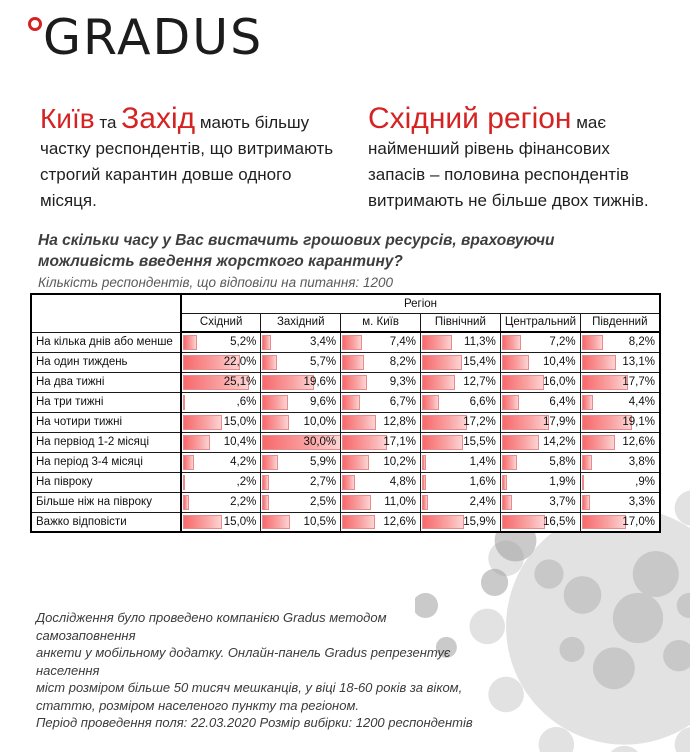 Image resolution: width=690 pixels, height=752 pixels. What do you see at coordinates (638, 422) in the screenshot?
I see `cell-value: 19,1%` at bounding box center [638, 422].